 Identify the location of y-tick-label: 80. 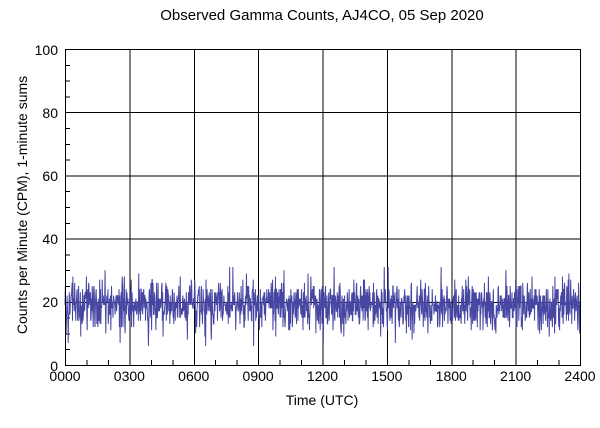
(50, 112).